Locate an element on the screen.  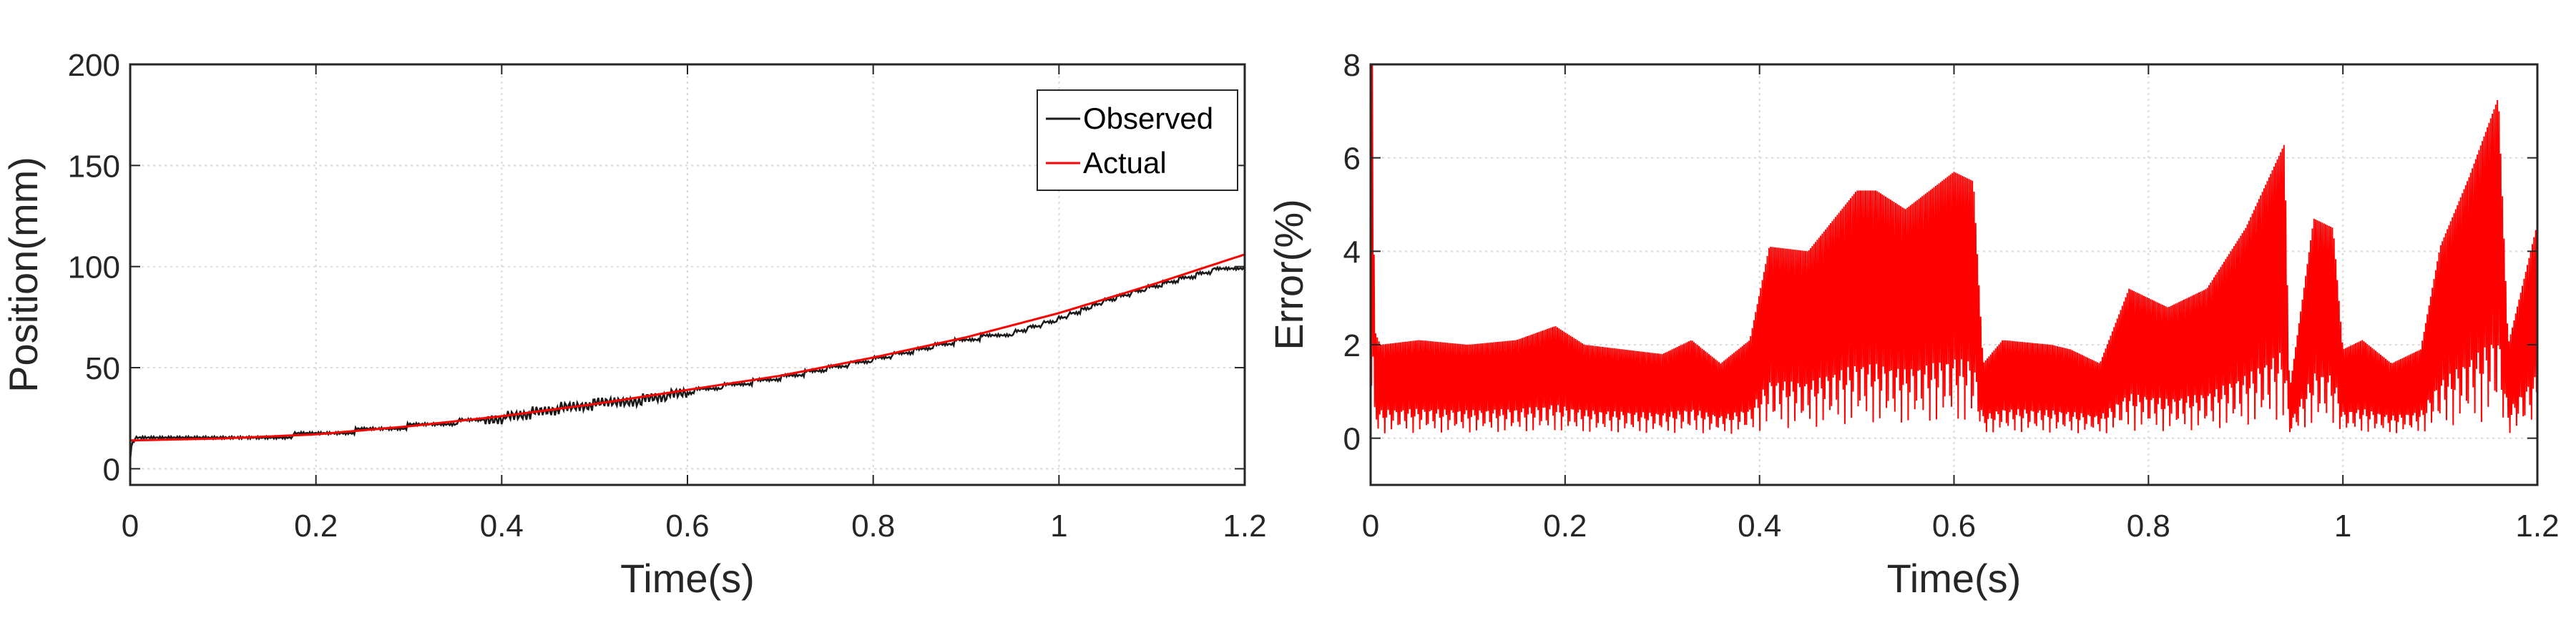
series-line-observed is located at coordinates (687, 363).